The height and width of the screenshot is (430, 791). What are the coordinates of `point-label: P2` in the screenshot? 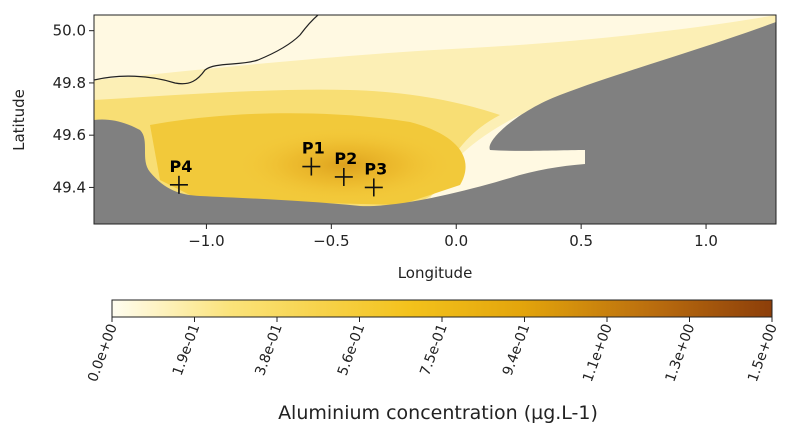 It's located at (345, 158).